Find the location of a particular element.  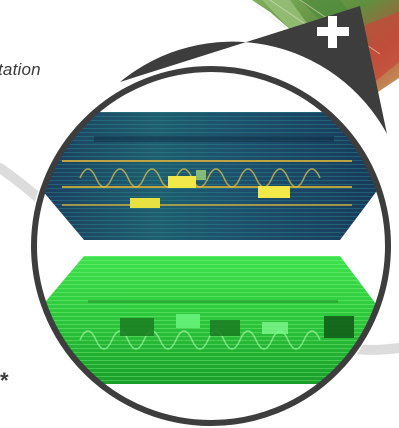

footnote-asterisk: * is located at coordinates (4, 380).